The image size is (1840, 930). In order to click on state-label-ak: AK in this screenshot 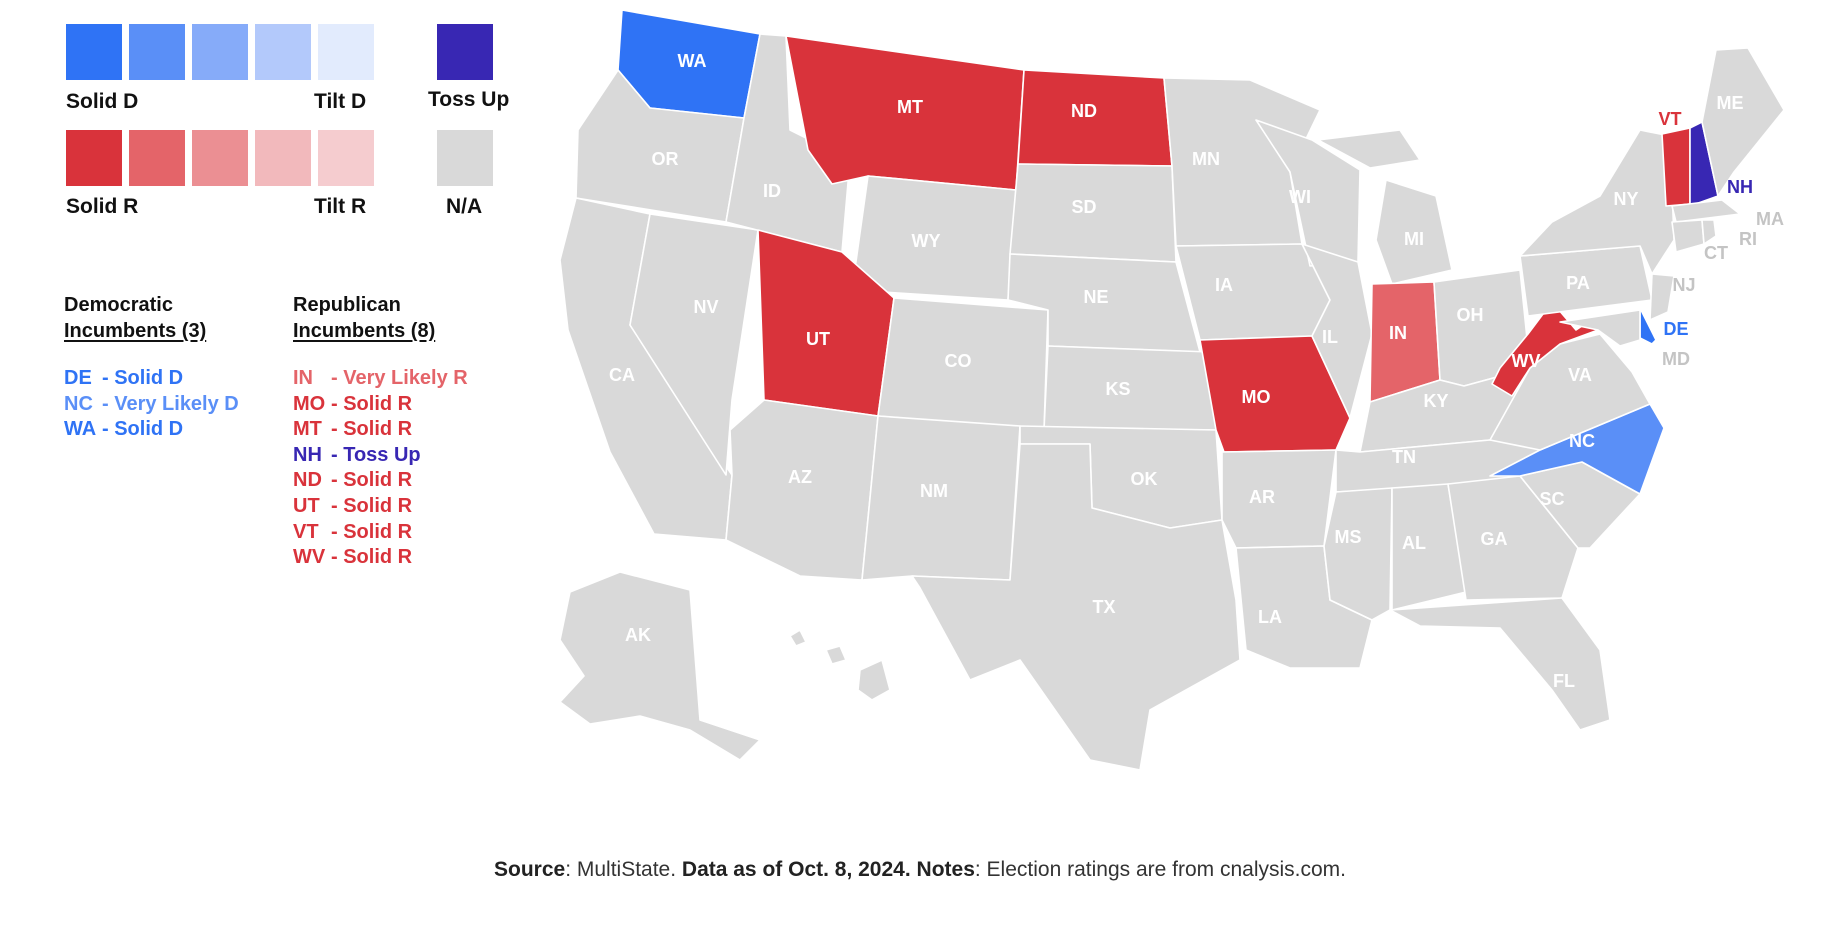, I will do `click(638, 635)`.